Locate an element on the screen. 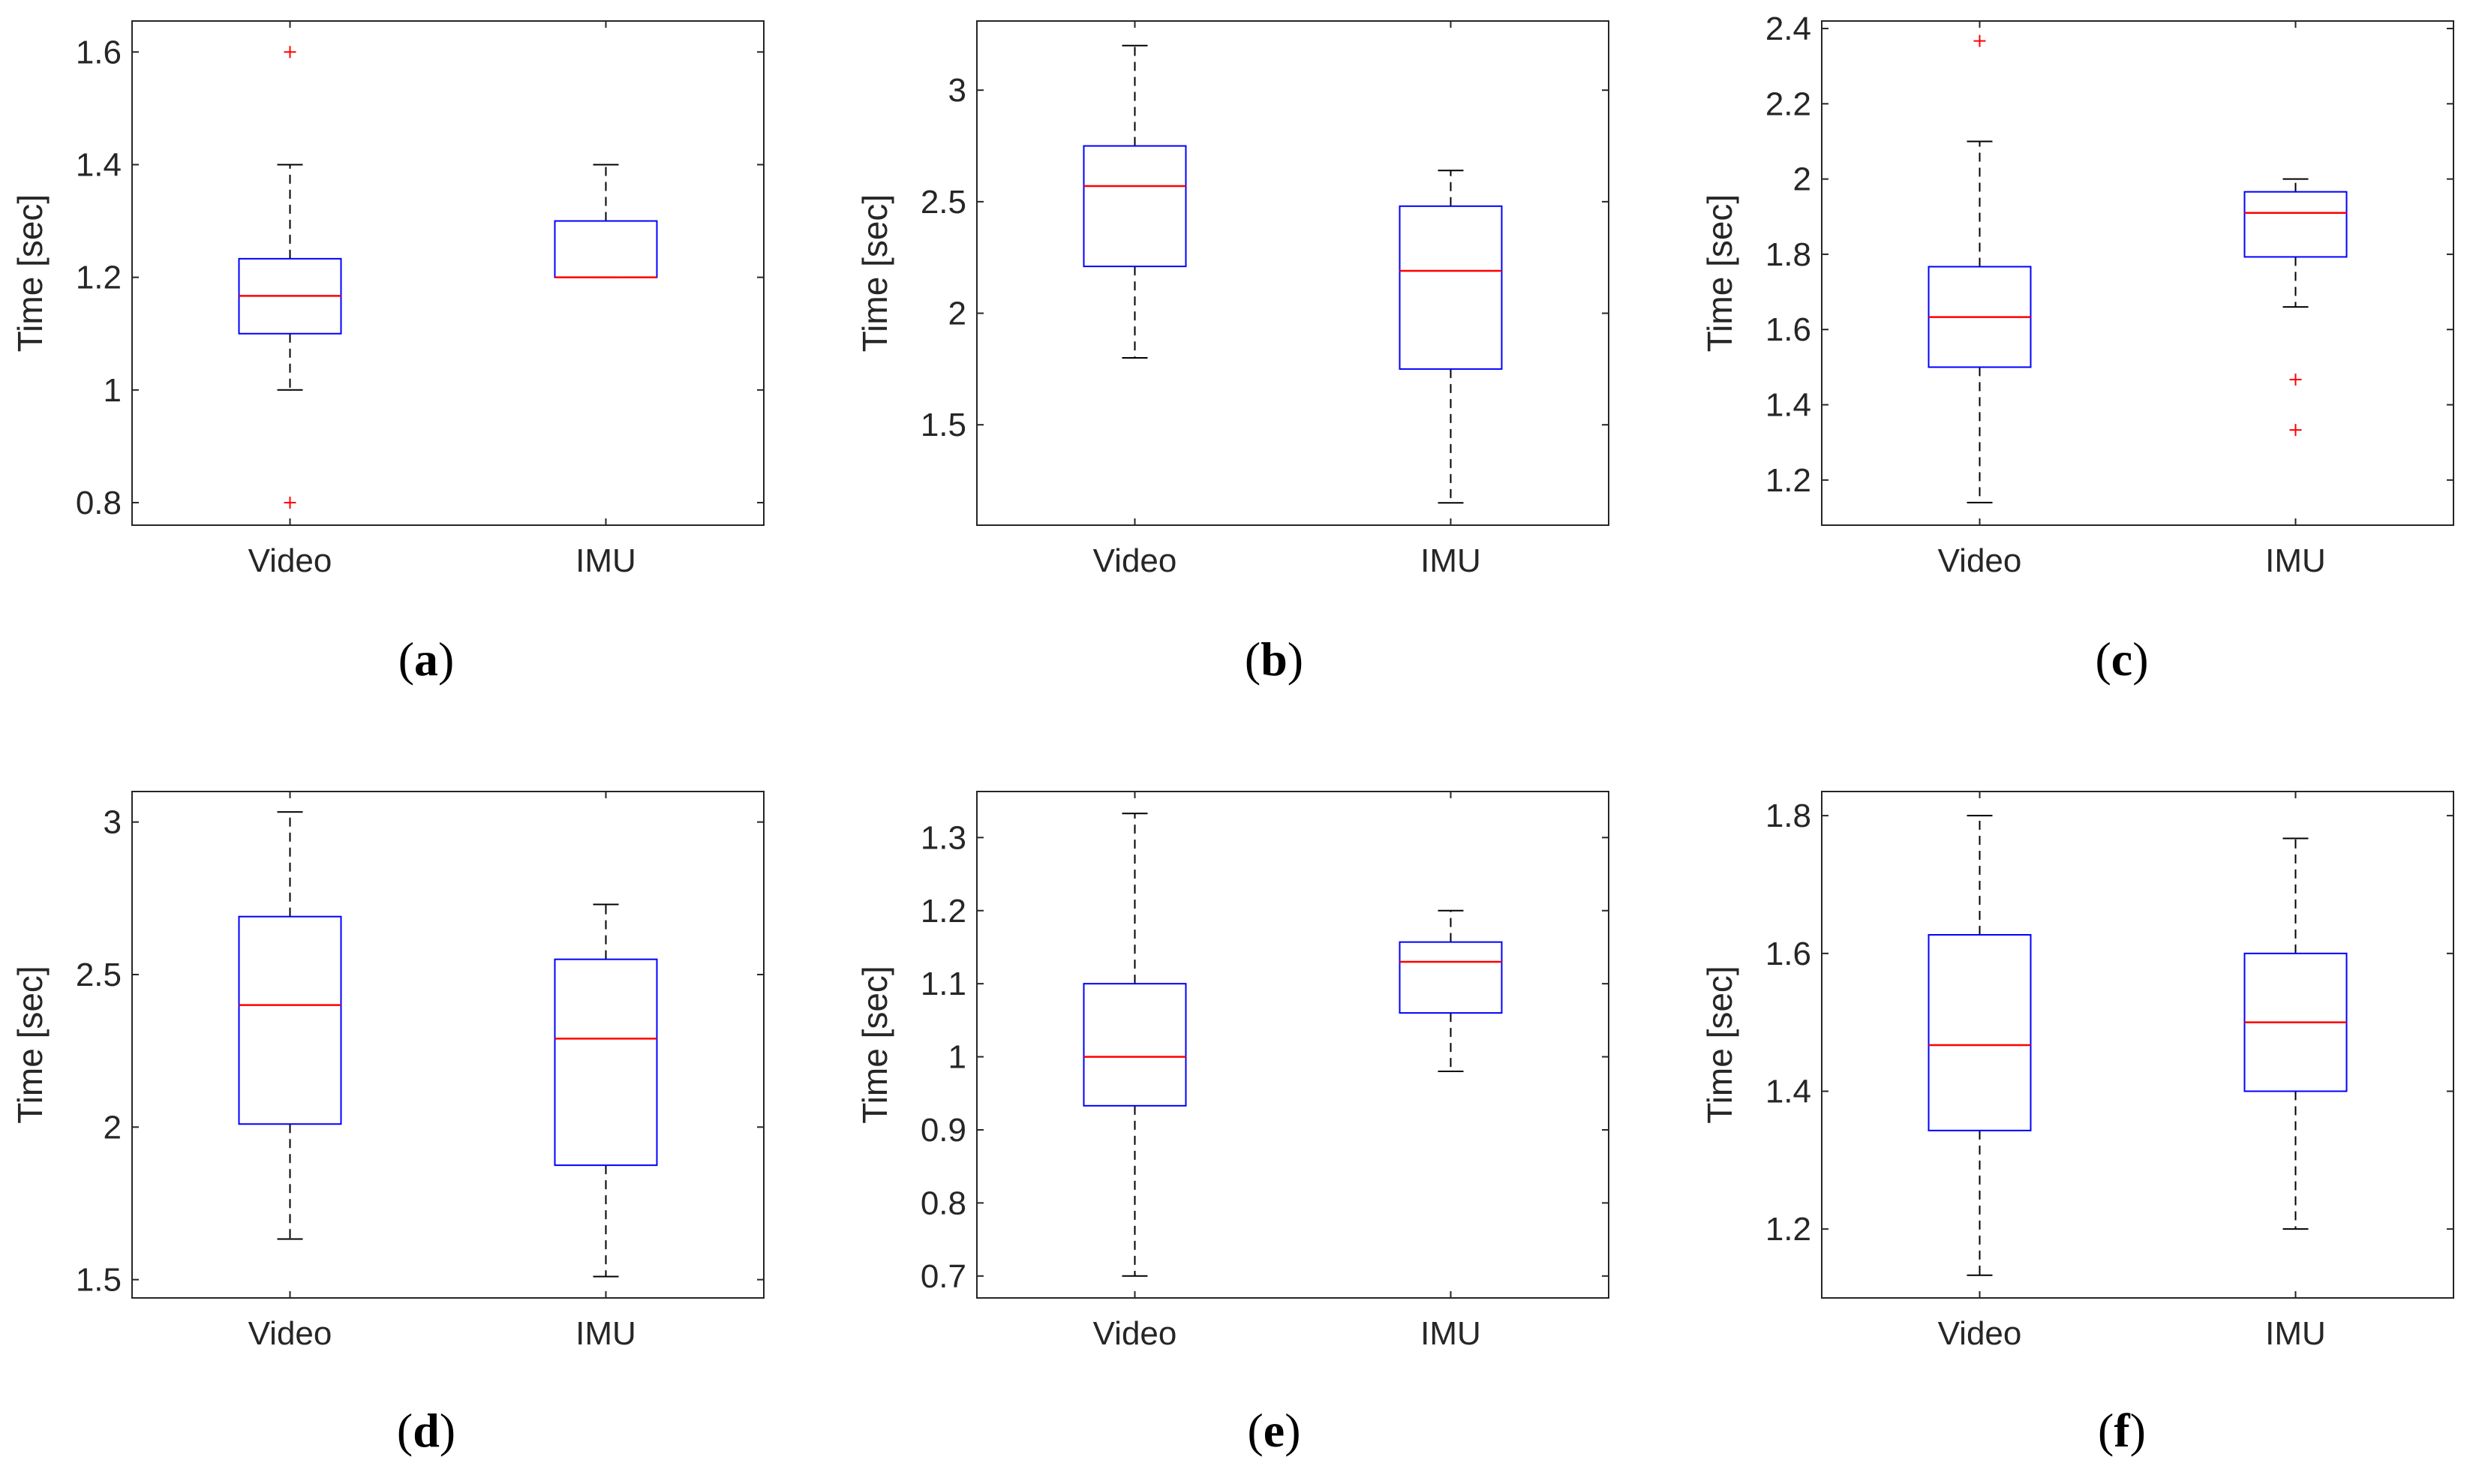  y-tick-label: 2.4 is located at coordinates (1788, 29).